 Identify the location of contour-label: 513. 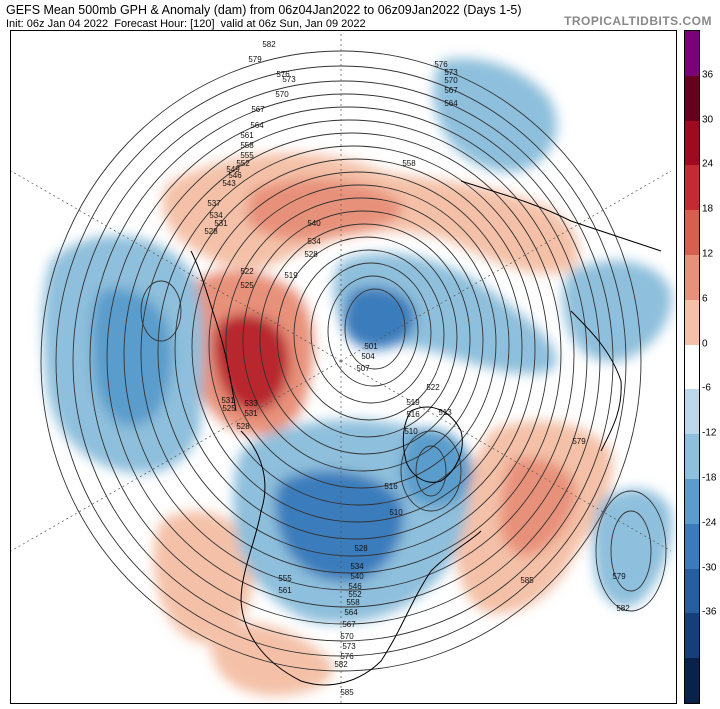
(445, 412).